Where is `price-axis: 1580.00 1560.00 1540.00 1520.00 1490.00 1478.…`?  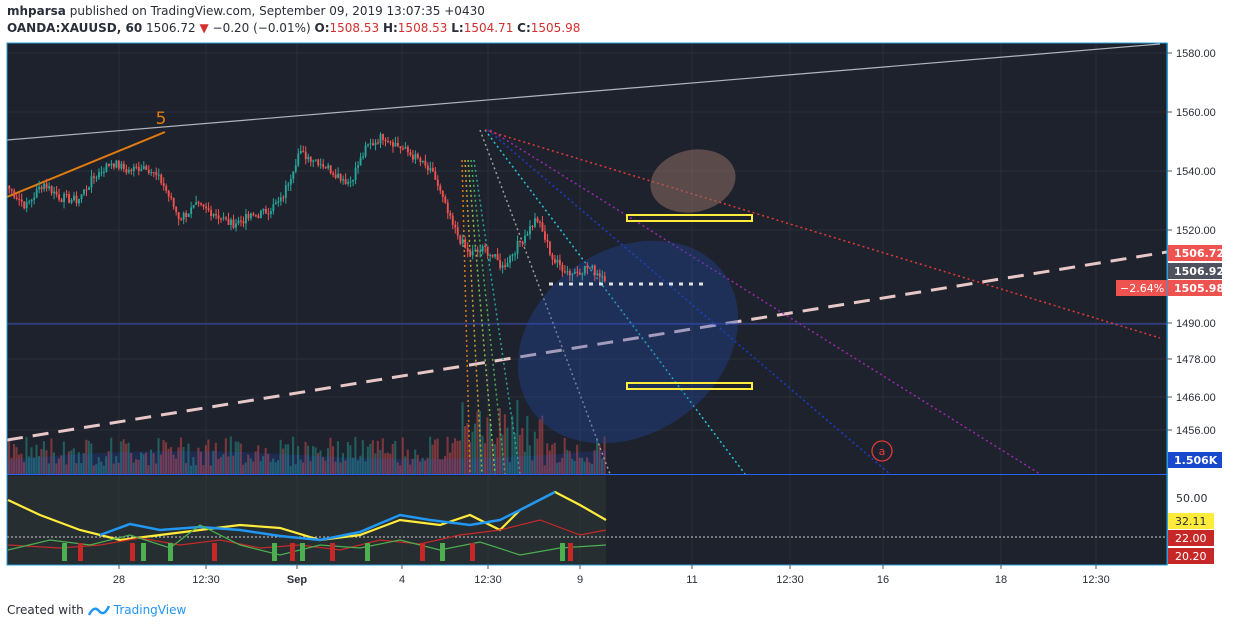 price-axis: 1580.00 1560.00 1540.00 1520.00 1490.00 1478.… is located at coordinates (1170, 306).